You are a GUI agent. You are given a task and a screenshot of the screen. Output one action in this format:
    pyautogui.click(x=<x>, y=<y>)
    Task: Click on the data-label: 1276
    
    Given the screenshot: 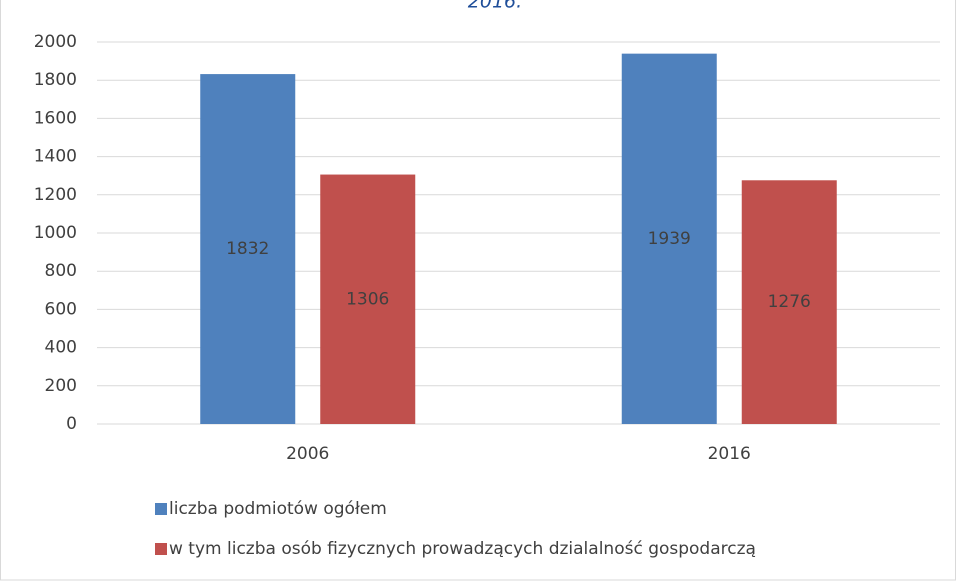 What is the action you would take?
    pyautogui.click(x=789, y=302)
    